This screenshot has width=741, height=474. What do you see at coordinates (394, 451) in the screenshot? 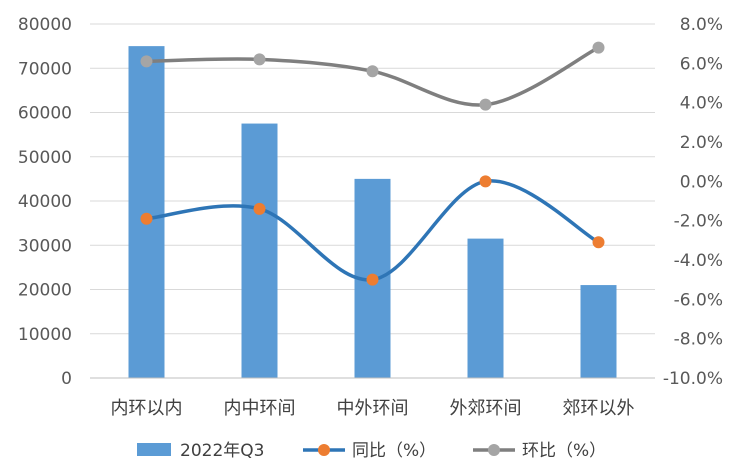
I see `legend-label: 同比（%）` at bounding box center [394, 451].